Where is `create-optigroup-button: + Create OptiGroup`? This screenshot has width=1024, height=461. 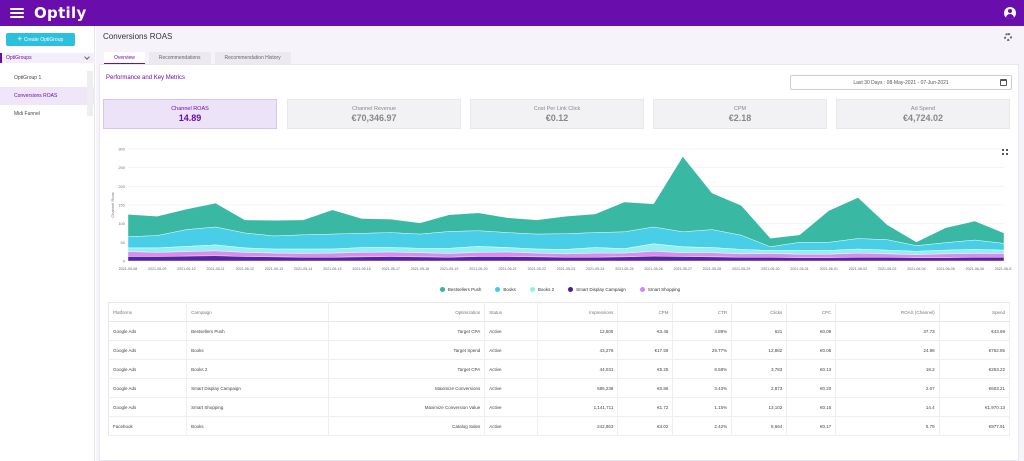 create-optigroup-button: + Create OptiGroup is located at coordinates (40, 39).